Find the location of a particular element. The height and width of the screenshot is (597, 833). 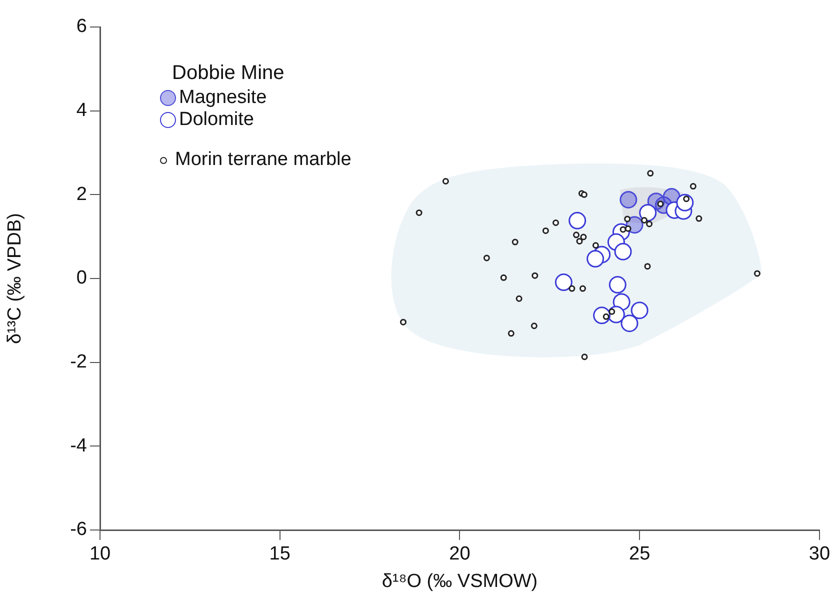

x-tick-label: 10 is located at coordinates (100, 554).